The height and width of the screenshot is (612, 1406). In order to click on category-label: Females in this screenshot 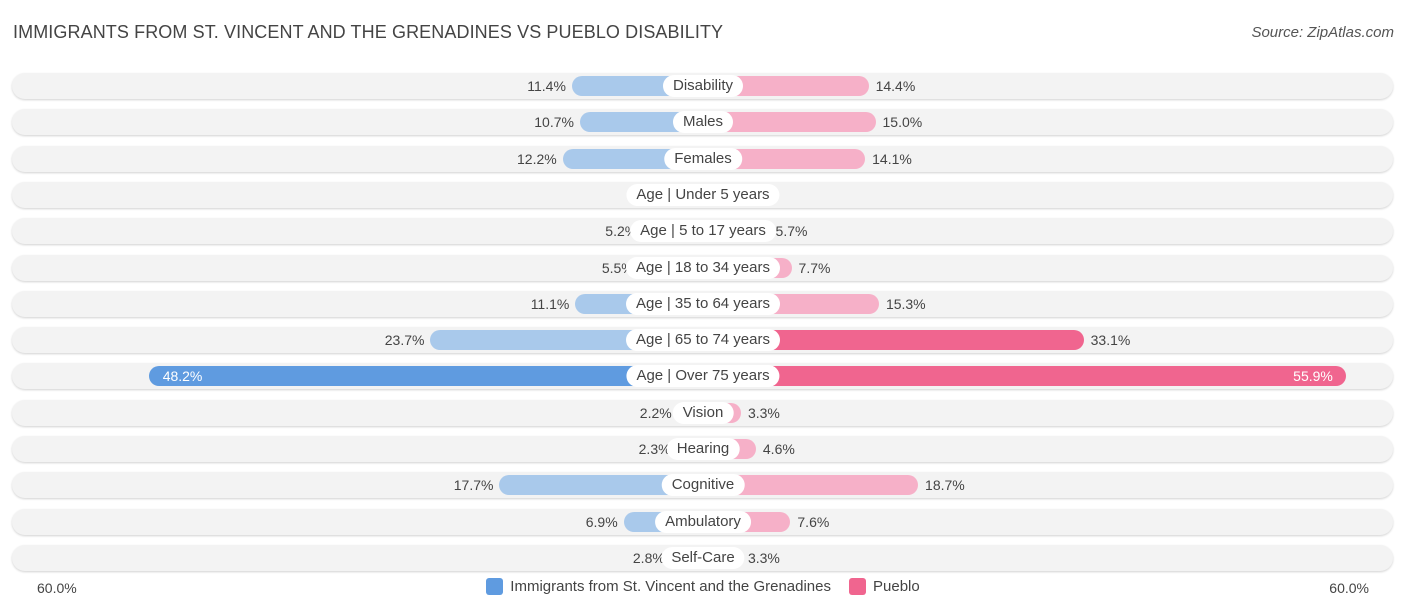, I will do `click(703, 159)`.